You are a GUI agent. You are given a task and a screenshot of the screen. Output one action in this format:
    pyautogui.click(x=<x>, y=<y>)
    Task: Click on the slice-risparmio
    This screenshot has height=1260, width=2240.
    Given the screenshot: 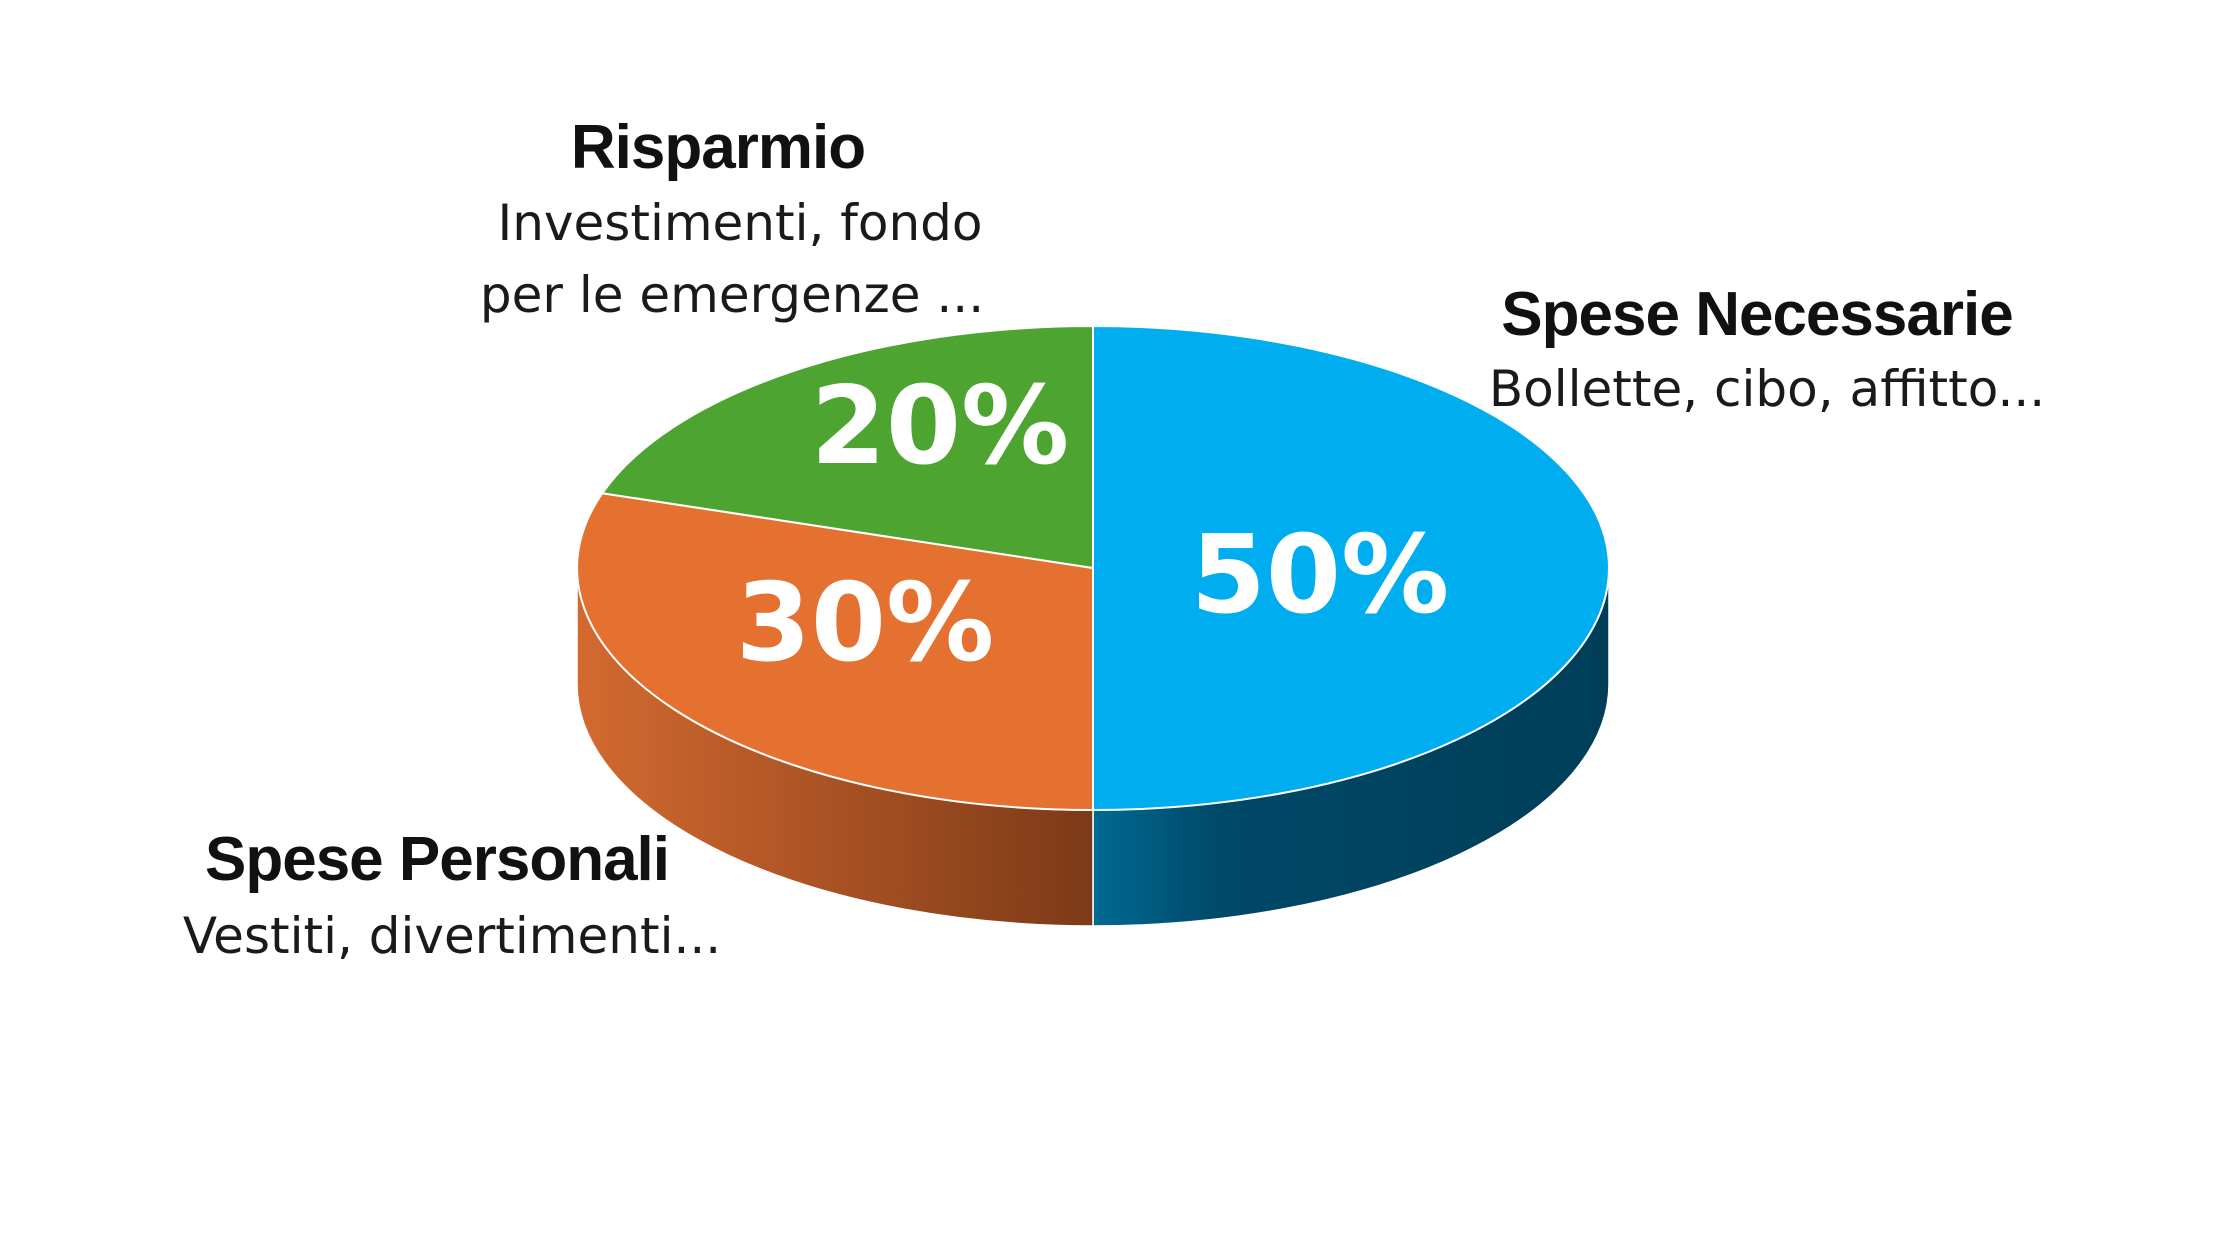 What is the action you would take?
    pyautogui.click(x=847, y=447)
    